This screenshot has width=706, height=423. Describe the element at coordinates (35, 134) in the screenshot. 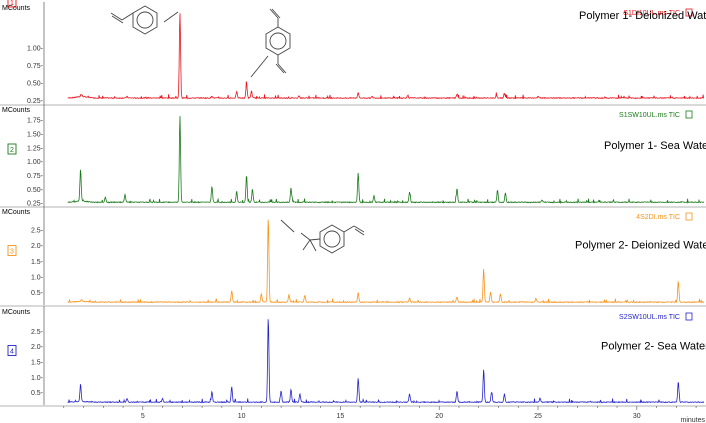

I see `y-tick-label: 1.50-` at that location.